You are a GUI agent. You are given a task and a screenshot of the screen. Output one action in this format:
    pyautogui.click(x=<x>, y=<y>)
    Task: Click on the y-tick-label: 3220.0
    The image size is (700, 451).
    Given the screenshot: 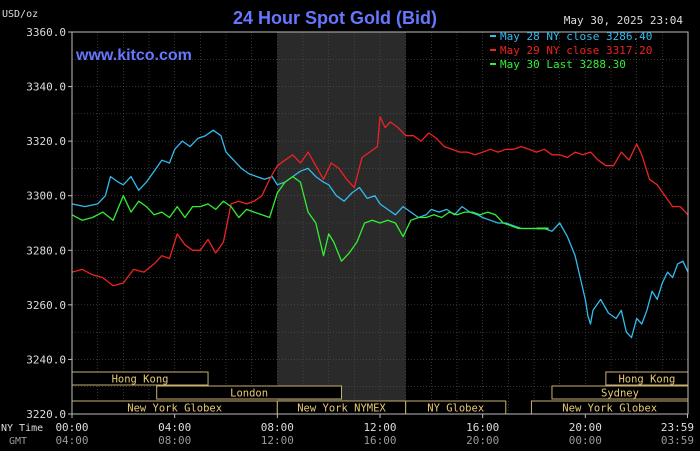 What is the action you would take?
    pyautogui.click(x=46, y=414)
    